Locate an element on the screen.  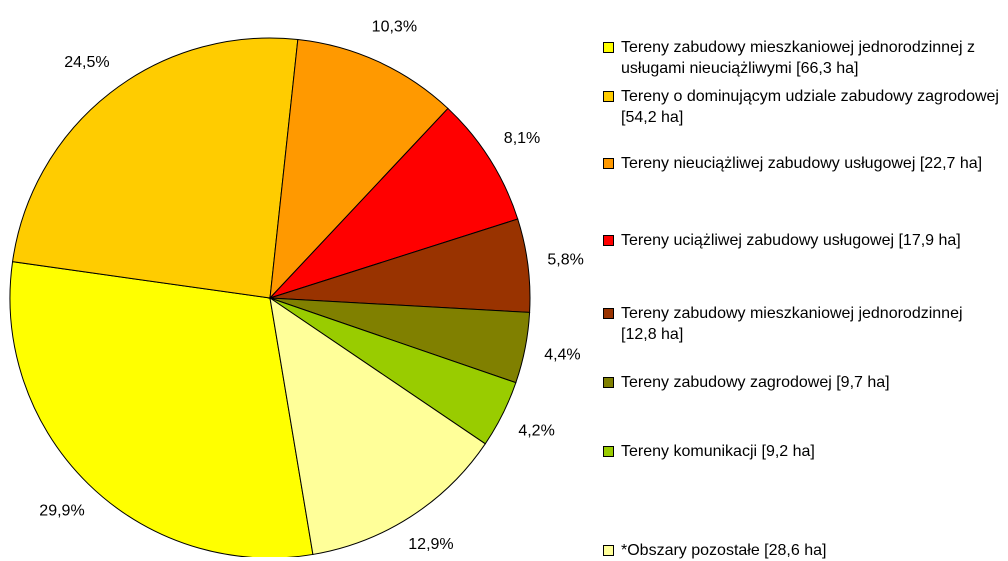
data-label: 4,2% is located at coordinates (536, 430).